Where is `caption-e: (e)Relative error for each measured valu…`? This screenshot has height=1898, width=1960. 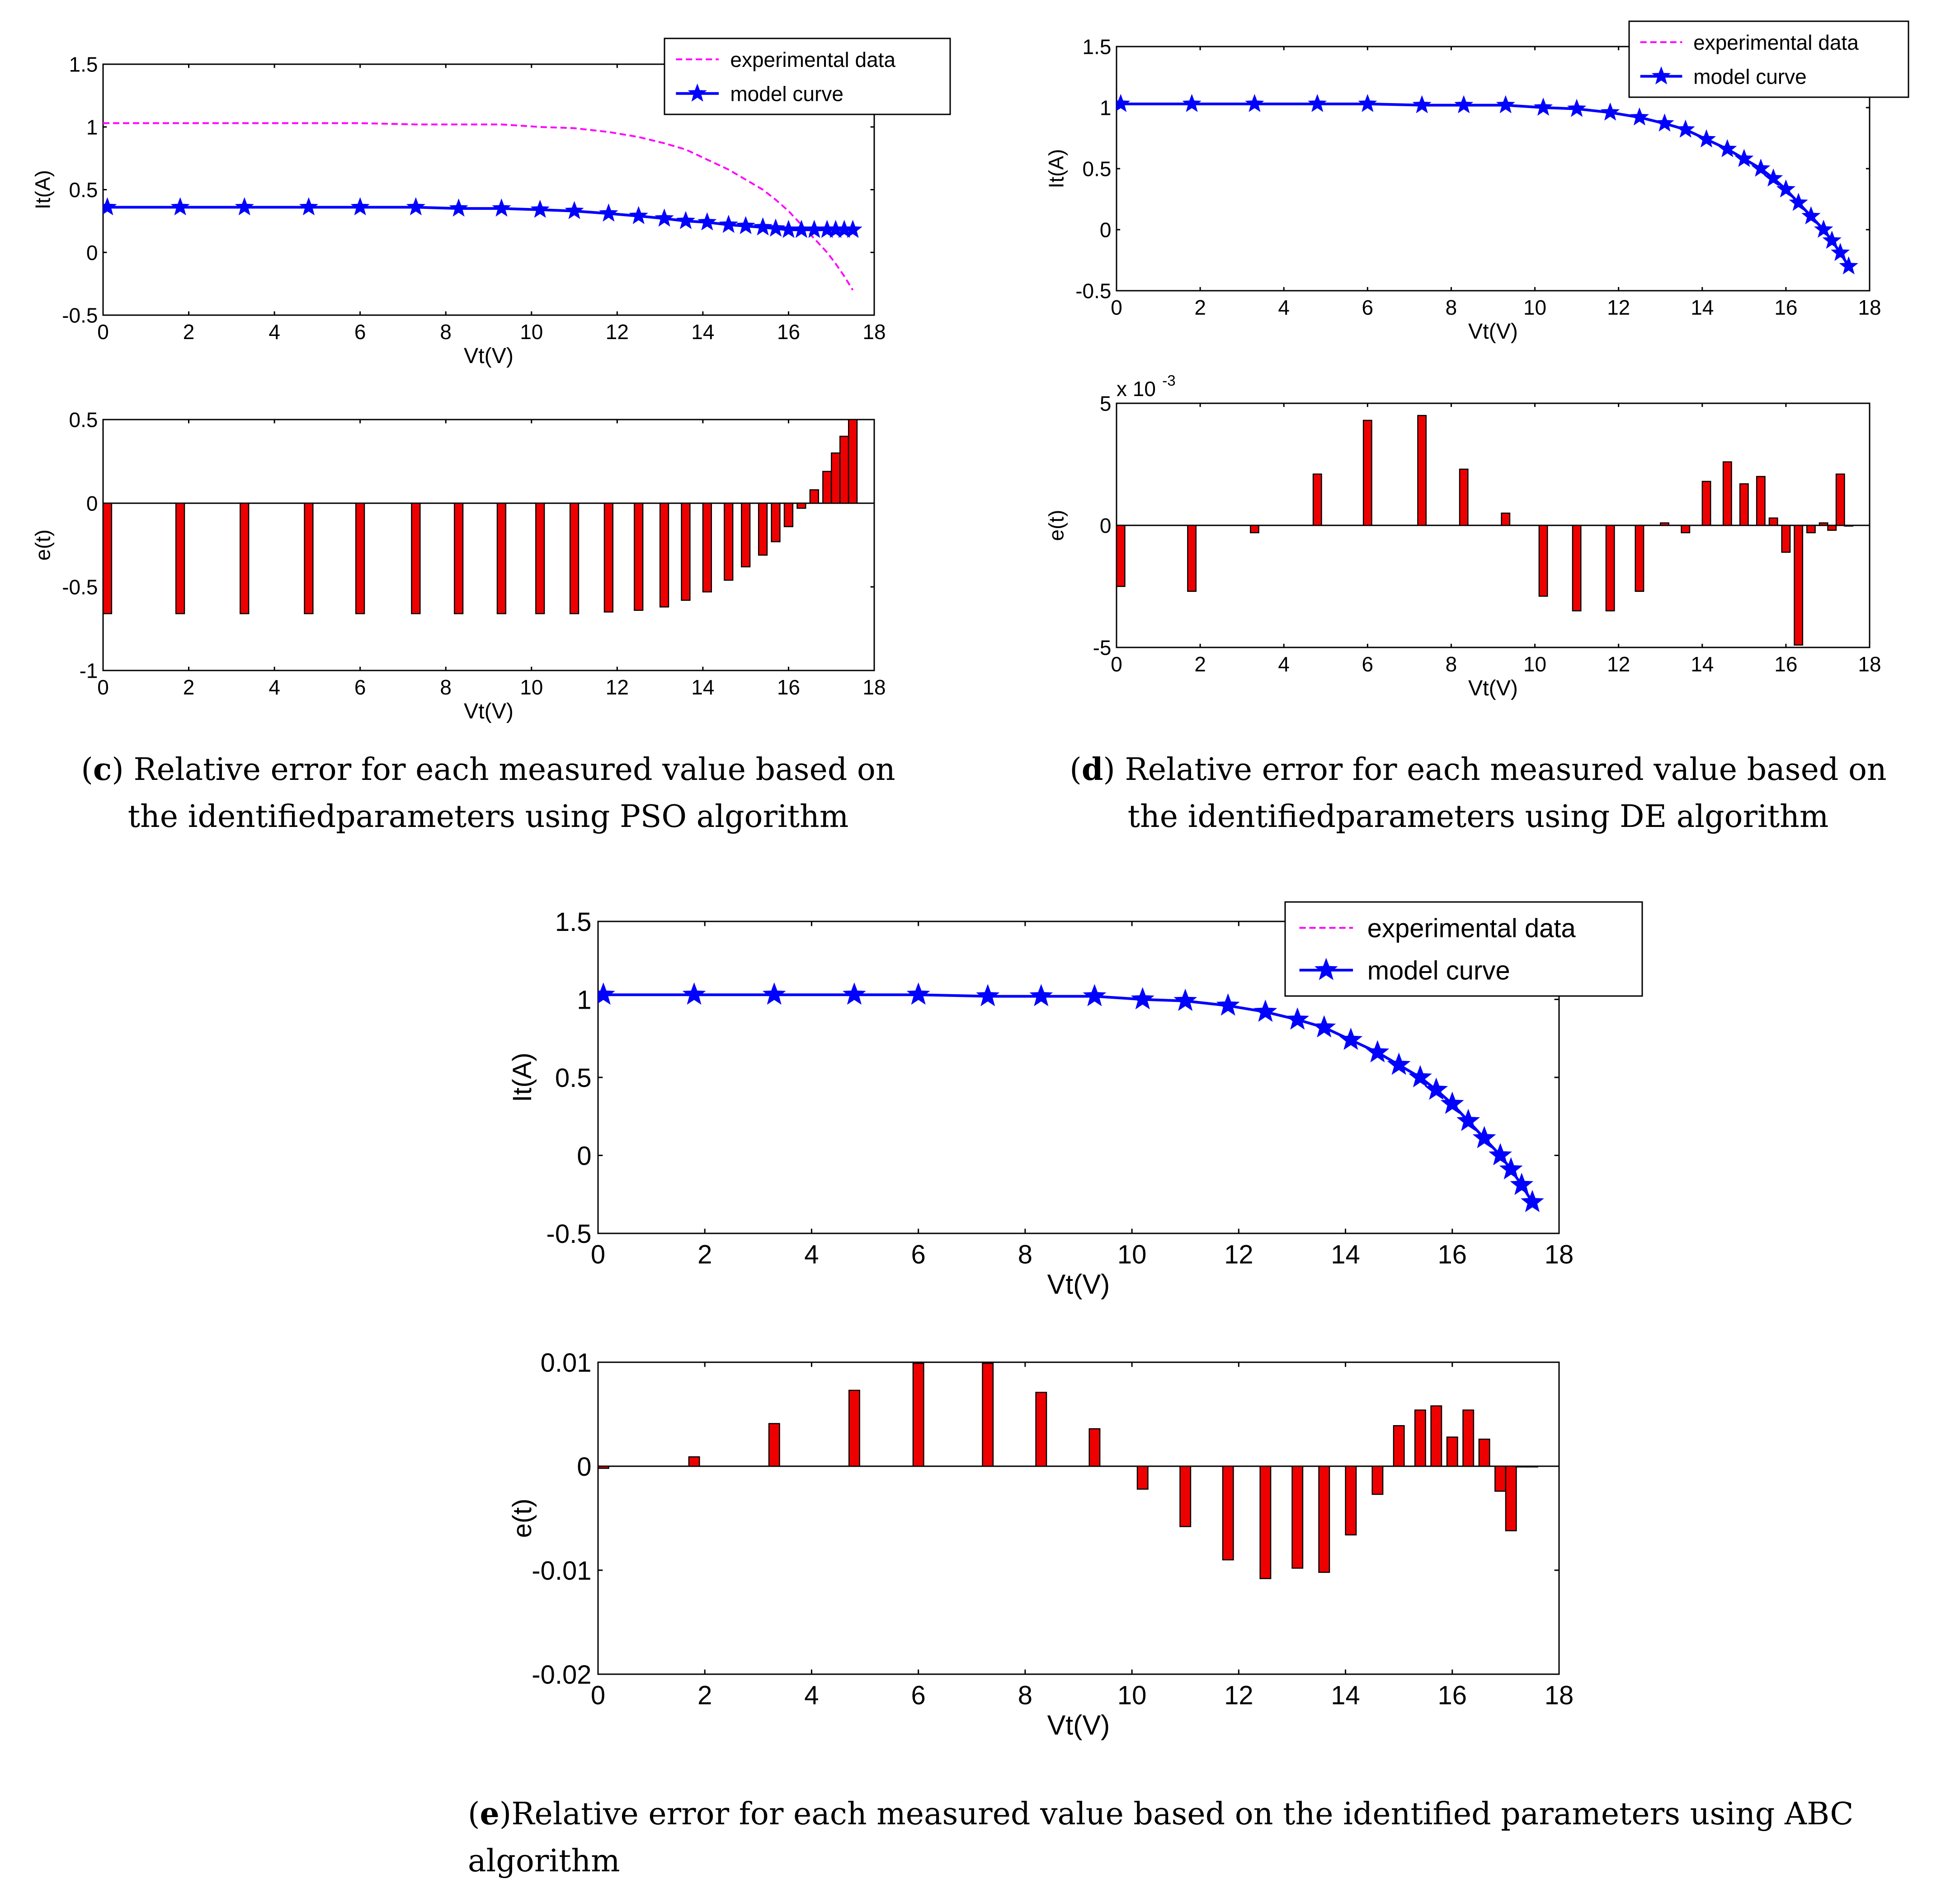 caption-e: (e)Relative error for each measured valu… is located at coordinates (1211, 1837).